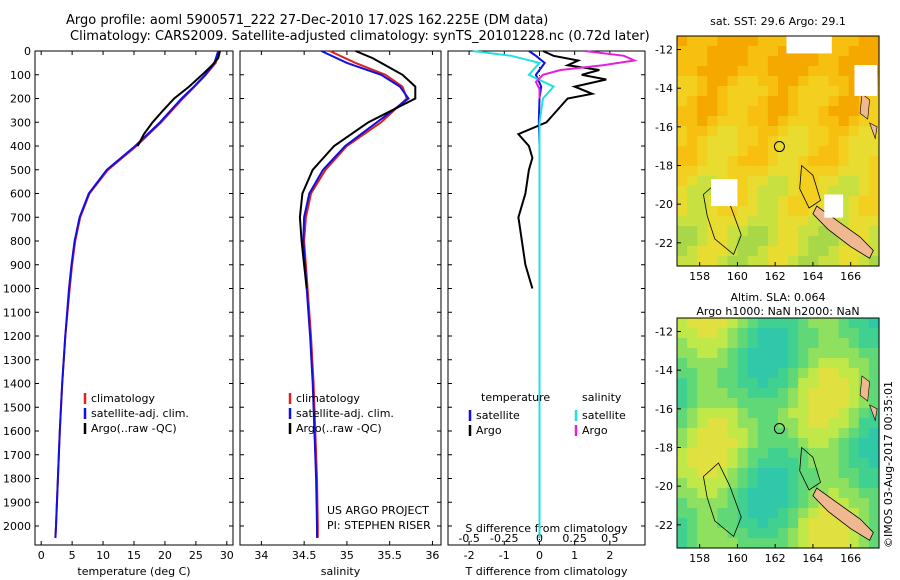 The height and width of the screenshot is (580, 900). I want to click on sst-map-ytick-label: -20, so click(664, 204).